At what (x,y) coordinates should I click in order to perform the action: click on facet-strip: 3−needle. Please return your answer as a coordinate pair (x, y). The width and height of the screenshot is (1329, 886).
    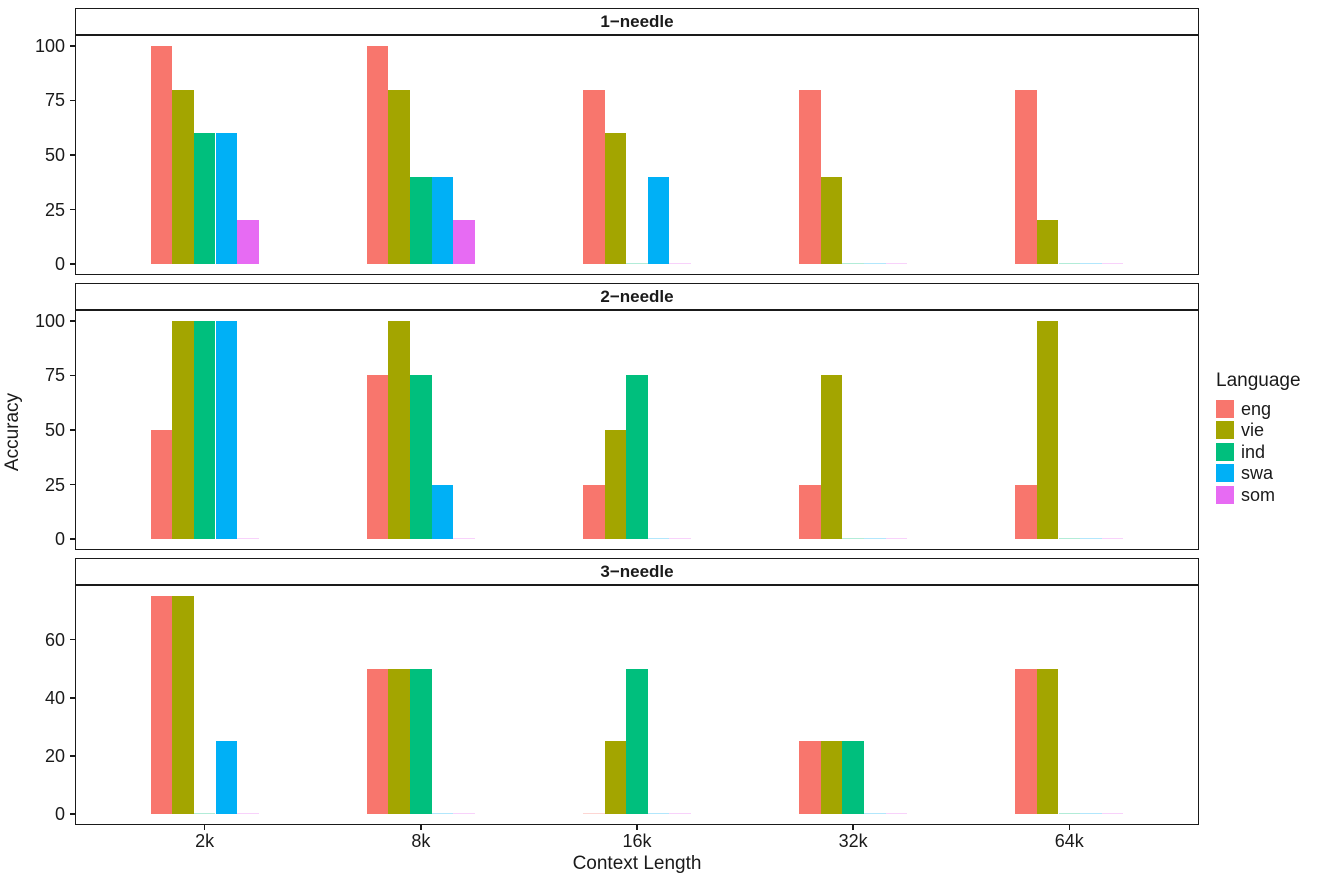
    Looking at the image, I should click on (637, 571).